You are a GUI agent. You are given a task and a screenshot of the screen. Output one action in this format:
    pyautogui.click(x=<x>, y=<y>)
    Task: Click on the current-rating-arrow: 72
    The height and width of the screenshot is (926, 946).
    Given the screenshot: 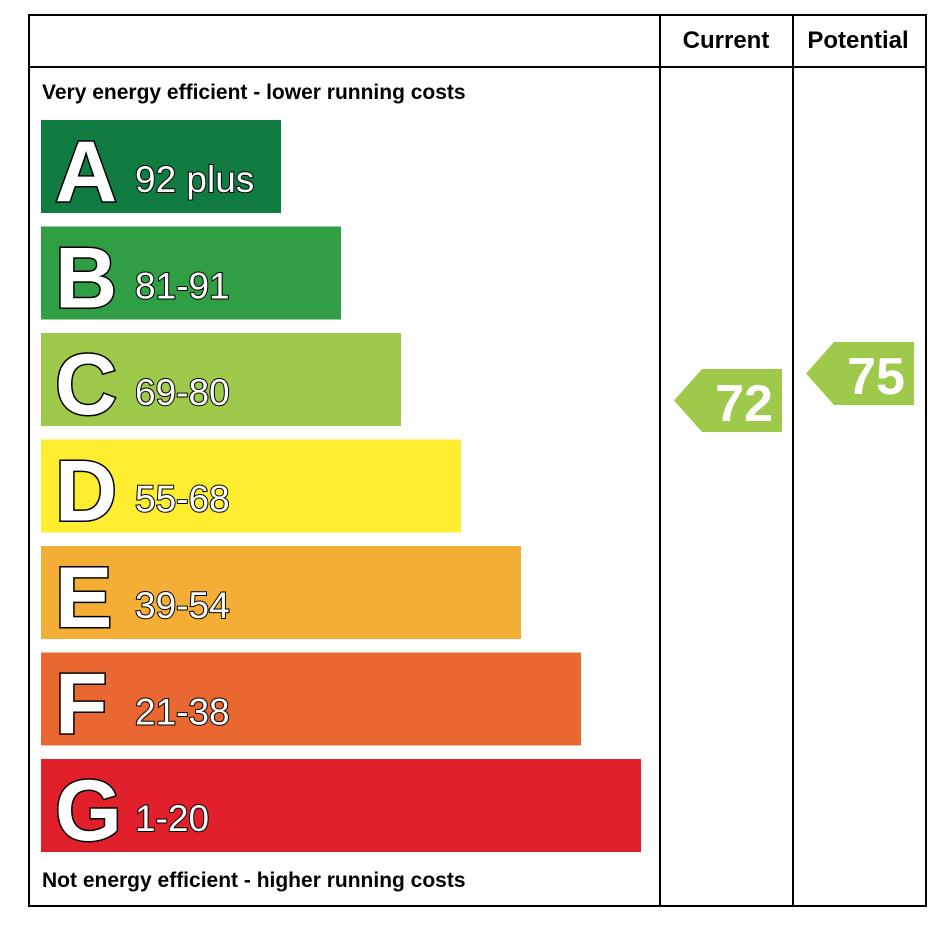 What is the action you would take?
    pyautogui.click(x=728, y=401)
    